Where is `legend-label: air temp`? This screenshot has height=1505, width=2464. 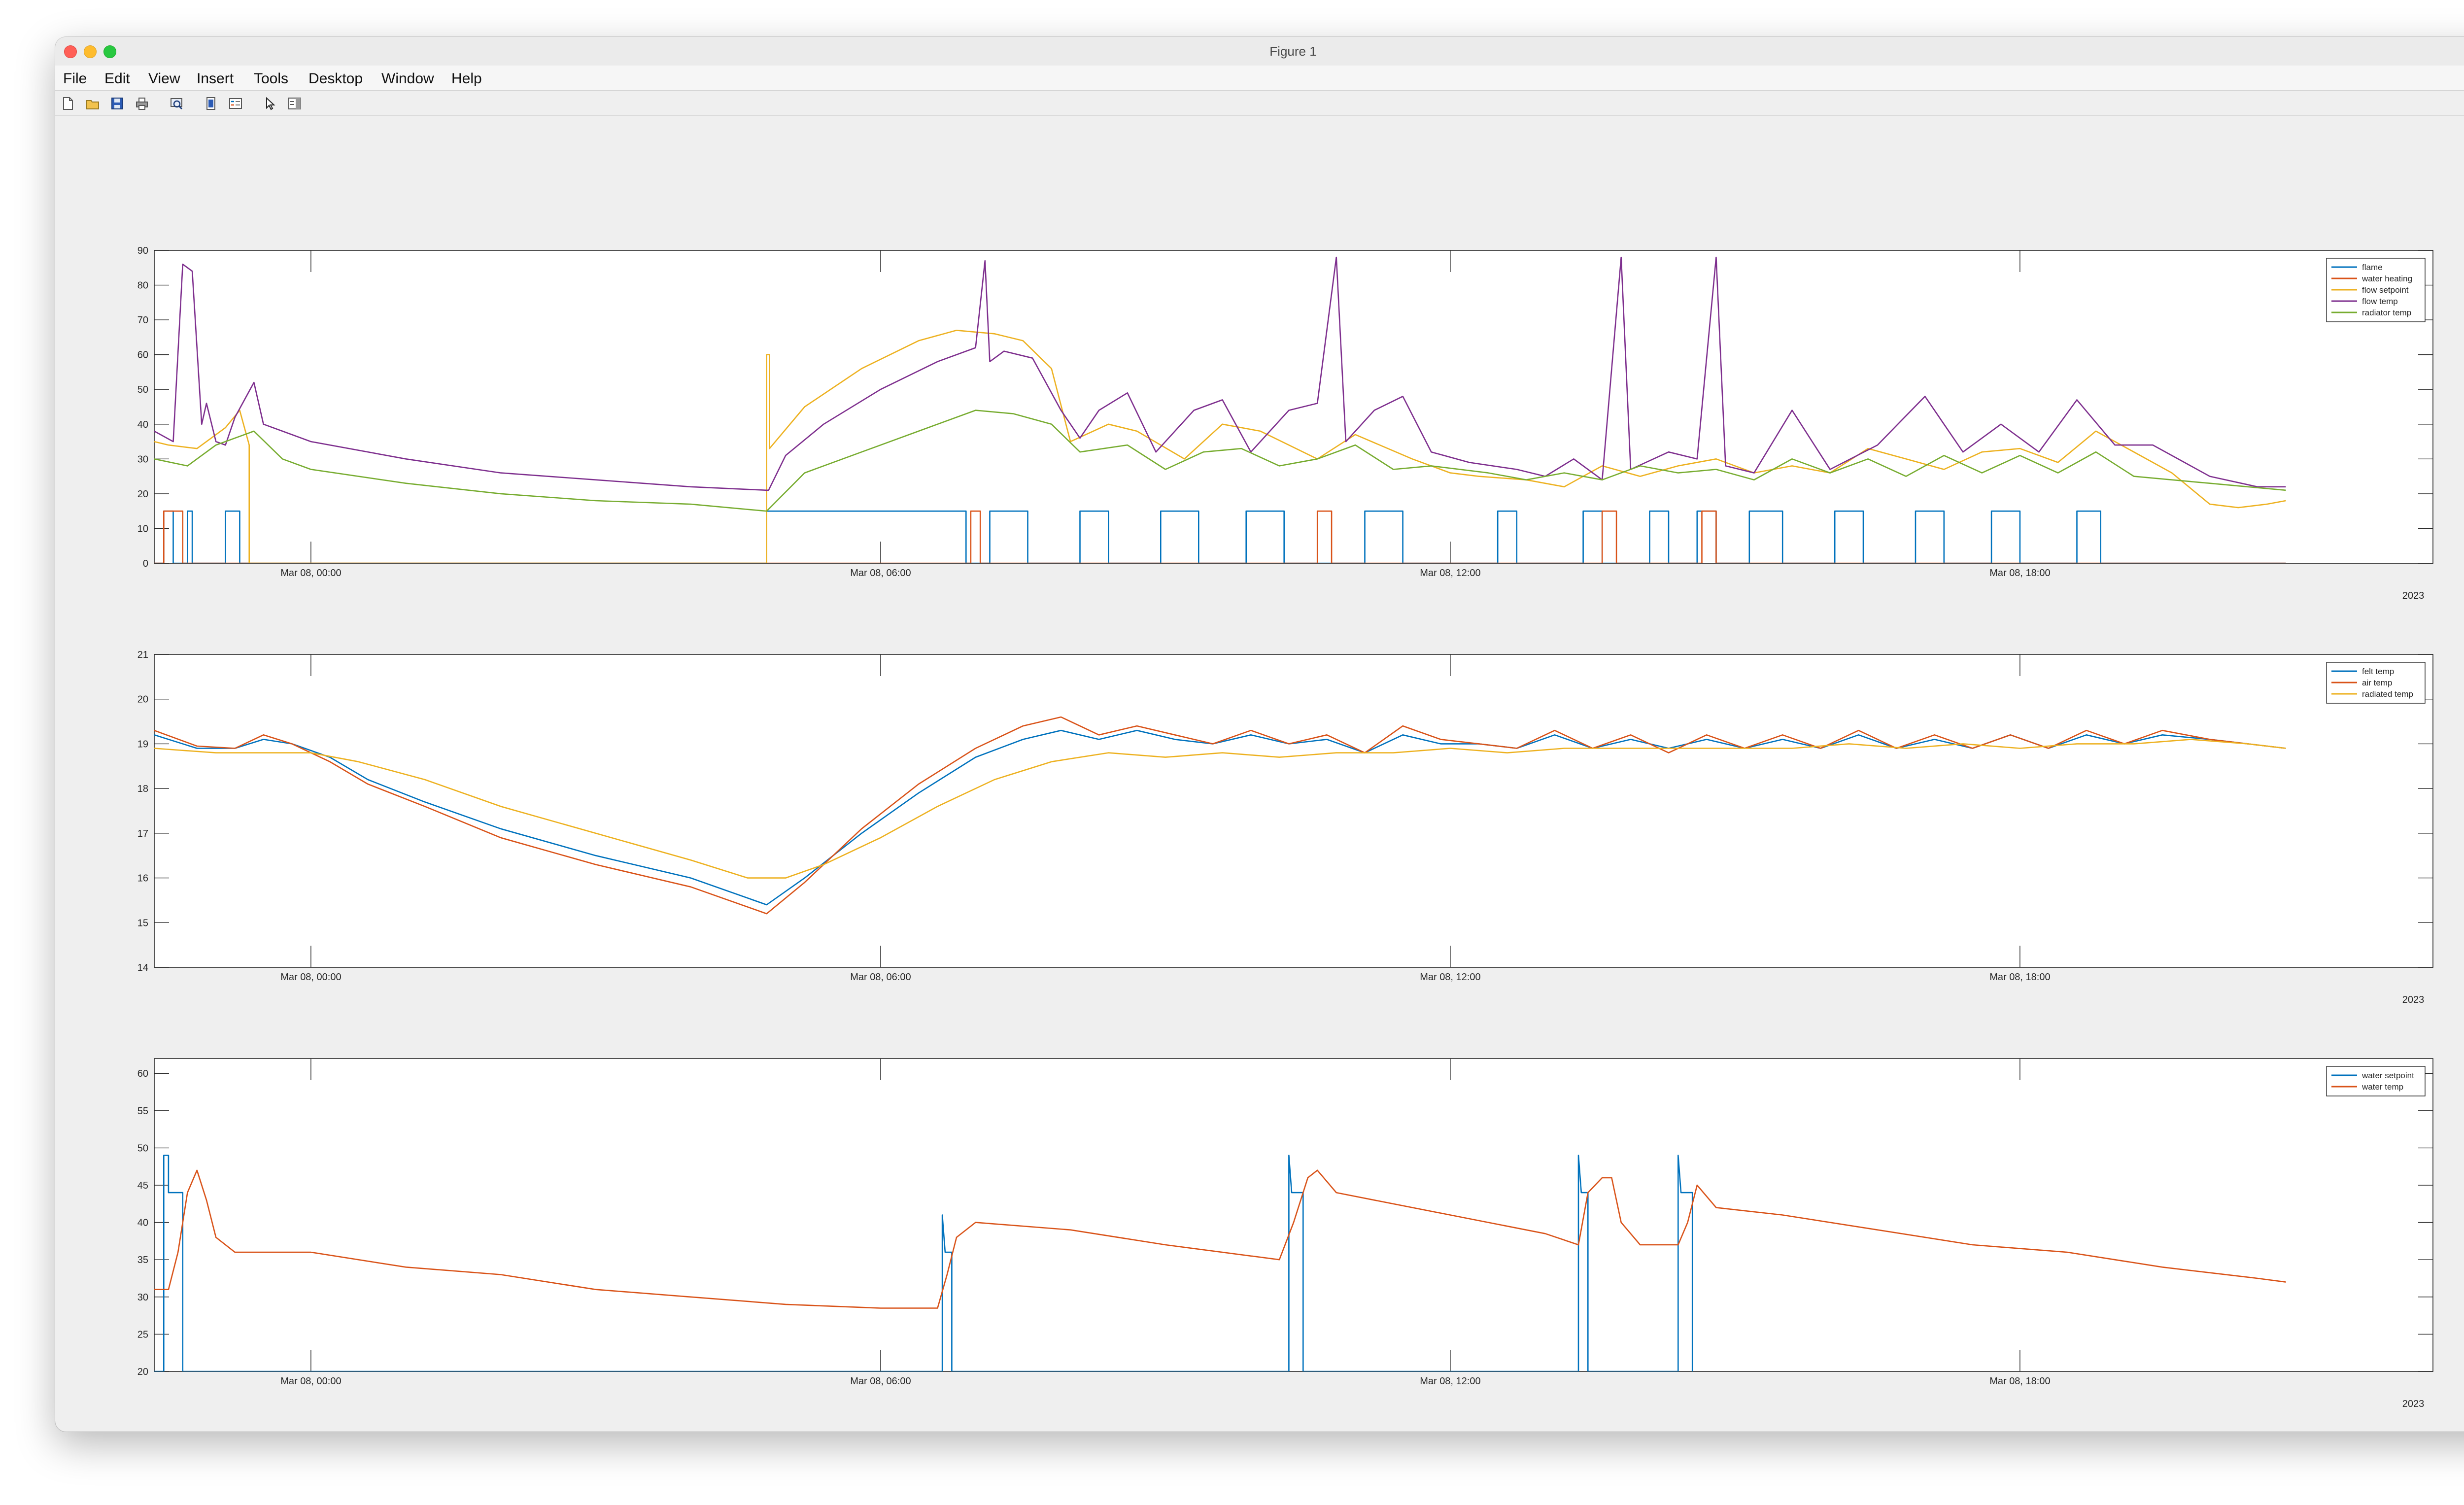 legend-label: air temp is located at coordinates (2377, 682).